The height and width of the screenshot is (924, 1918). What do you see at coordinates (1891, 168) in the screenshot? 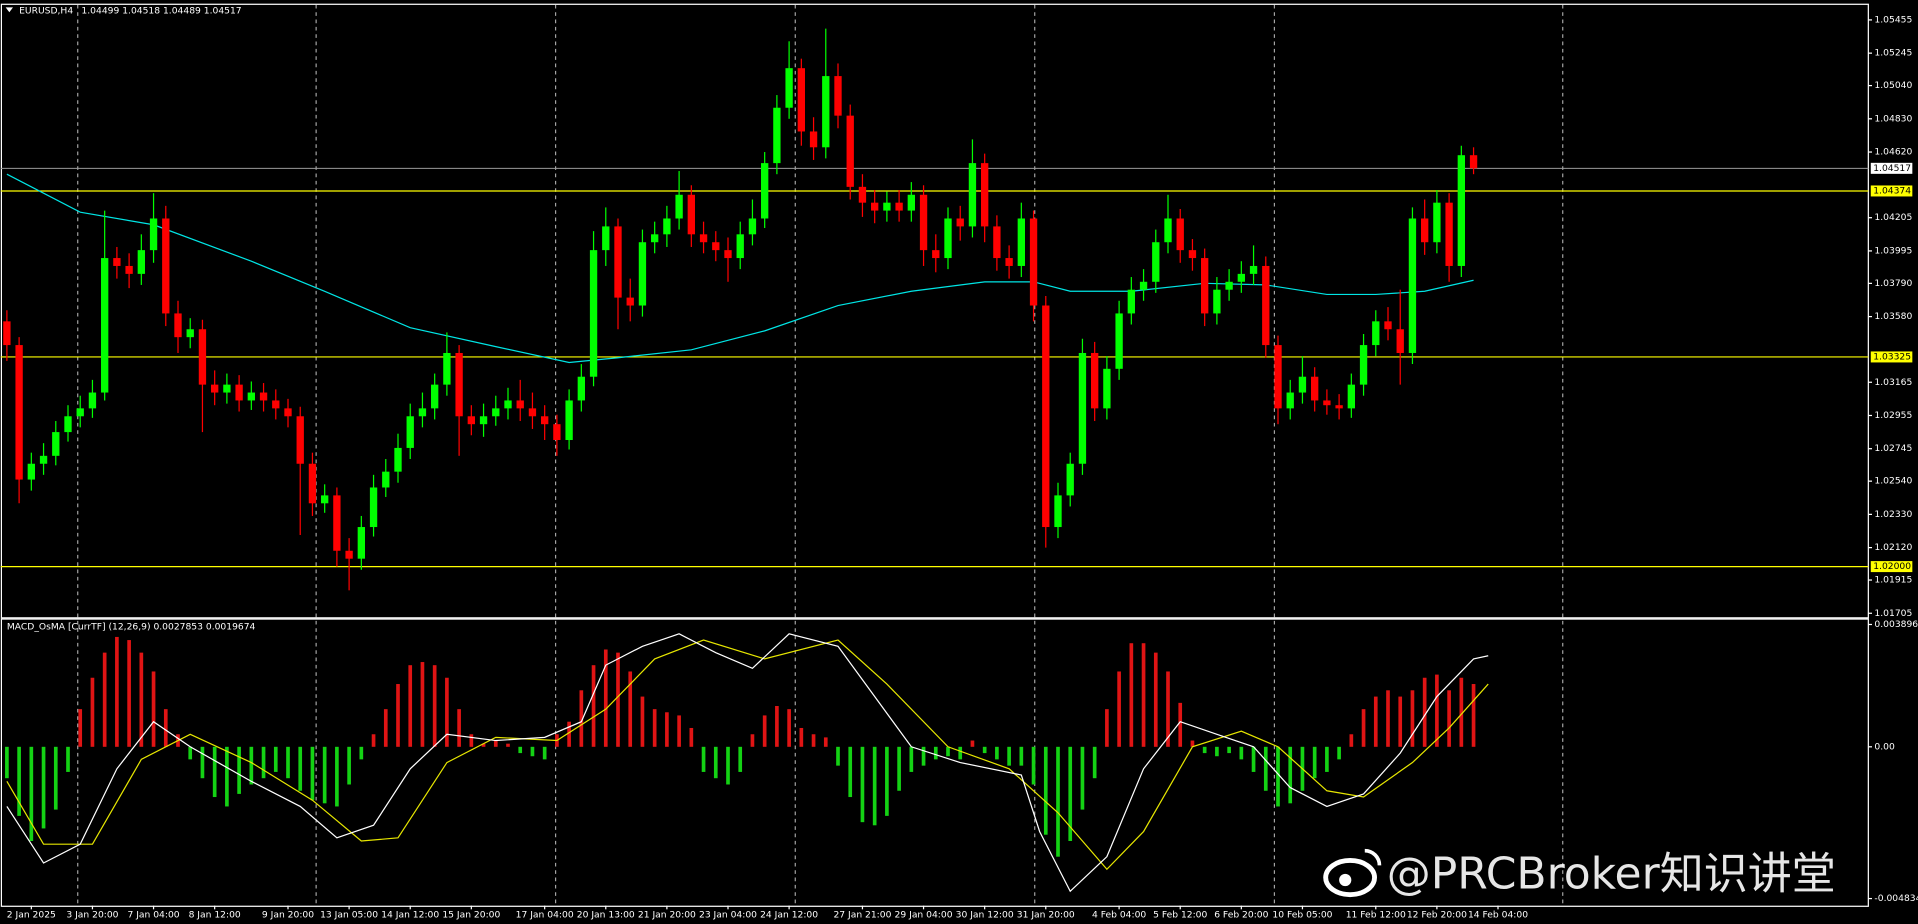
I see `last-price-tag` at bounding box center [1891, 168].